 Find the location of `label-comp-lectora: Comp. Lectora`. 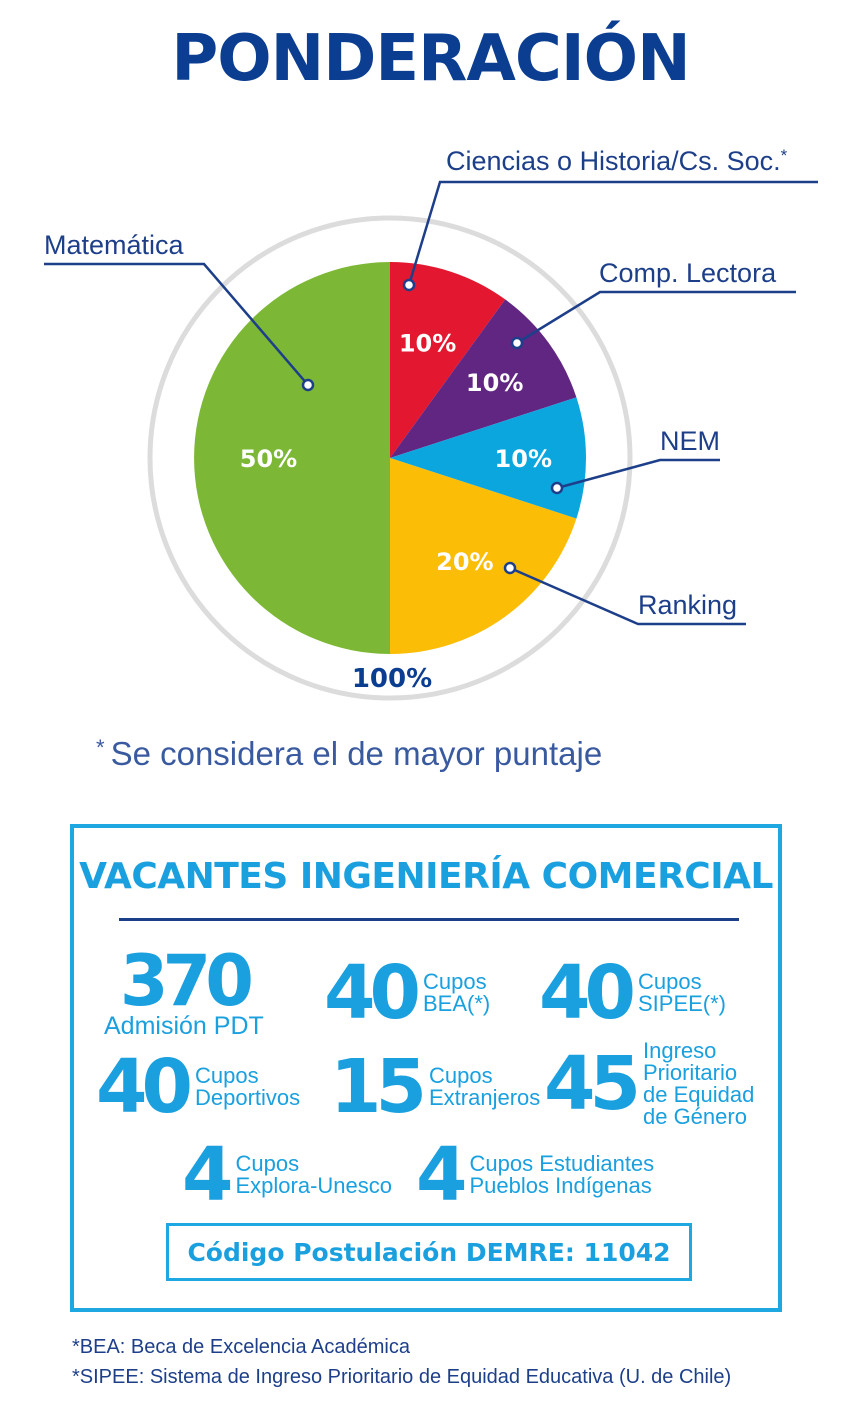

label-comp-lectora: Comp. Lectora is located at coordinates (688, 273).